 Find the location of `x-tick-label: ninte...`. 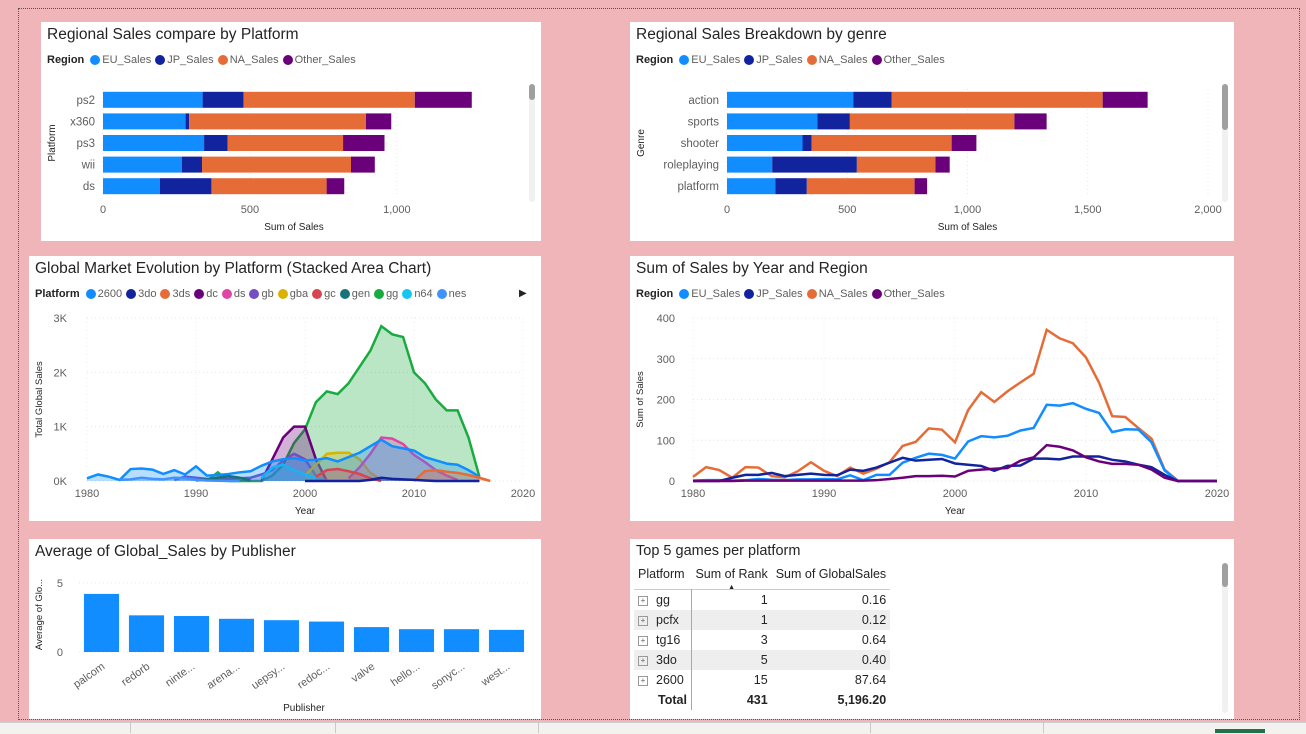

x-tick-label: ninte... is located at coordinates (180, 675).